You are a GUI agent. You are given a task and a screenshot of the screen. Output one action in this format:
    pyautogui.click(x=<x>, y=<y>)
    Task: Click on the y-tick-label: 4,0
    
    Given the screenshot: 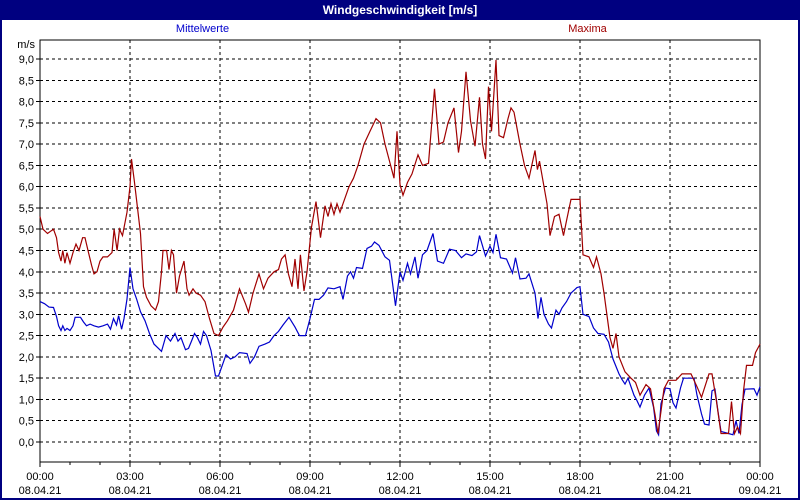 What is the action you would take?
    pyautogui.click(x=26, y=273)
    